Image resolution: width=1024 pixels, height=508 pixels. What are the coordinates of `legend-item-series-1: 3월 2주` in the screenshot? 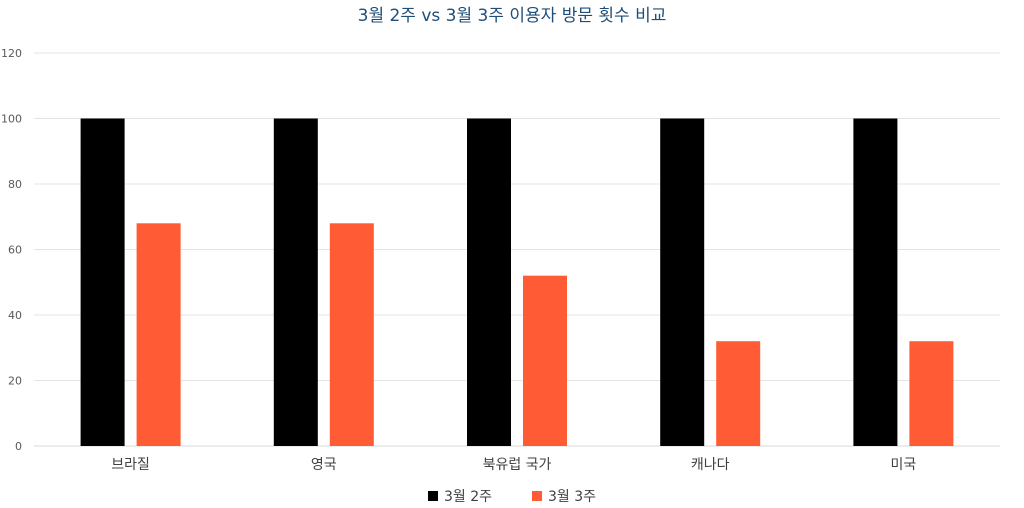 It's located at (459, 496).